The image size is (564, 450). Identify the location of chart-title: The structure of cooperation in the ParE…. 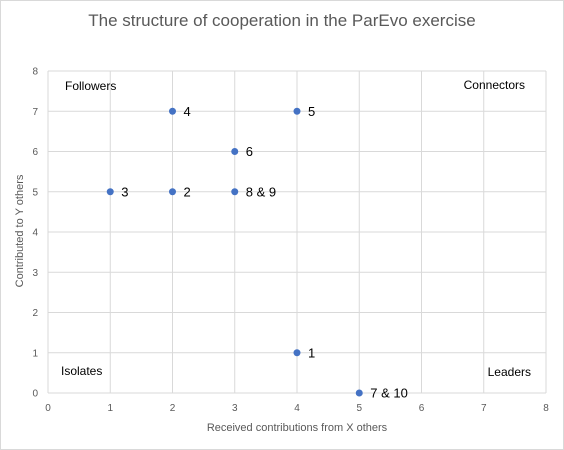
(282, 20).